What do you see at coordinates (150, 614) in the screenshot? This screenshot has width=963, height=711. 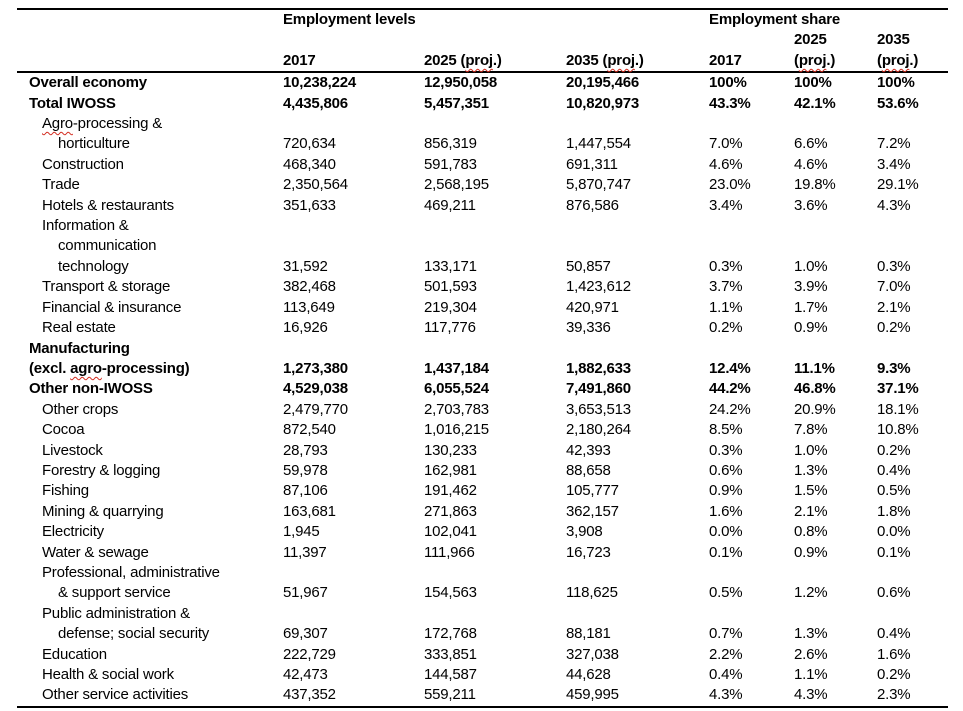 I see `row-label-line: Public administration &` at bounding box center [150, 614].